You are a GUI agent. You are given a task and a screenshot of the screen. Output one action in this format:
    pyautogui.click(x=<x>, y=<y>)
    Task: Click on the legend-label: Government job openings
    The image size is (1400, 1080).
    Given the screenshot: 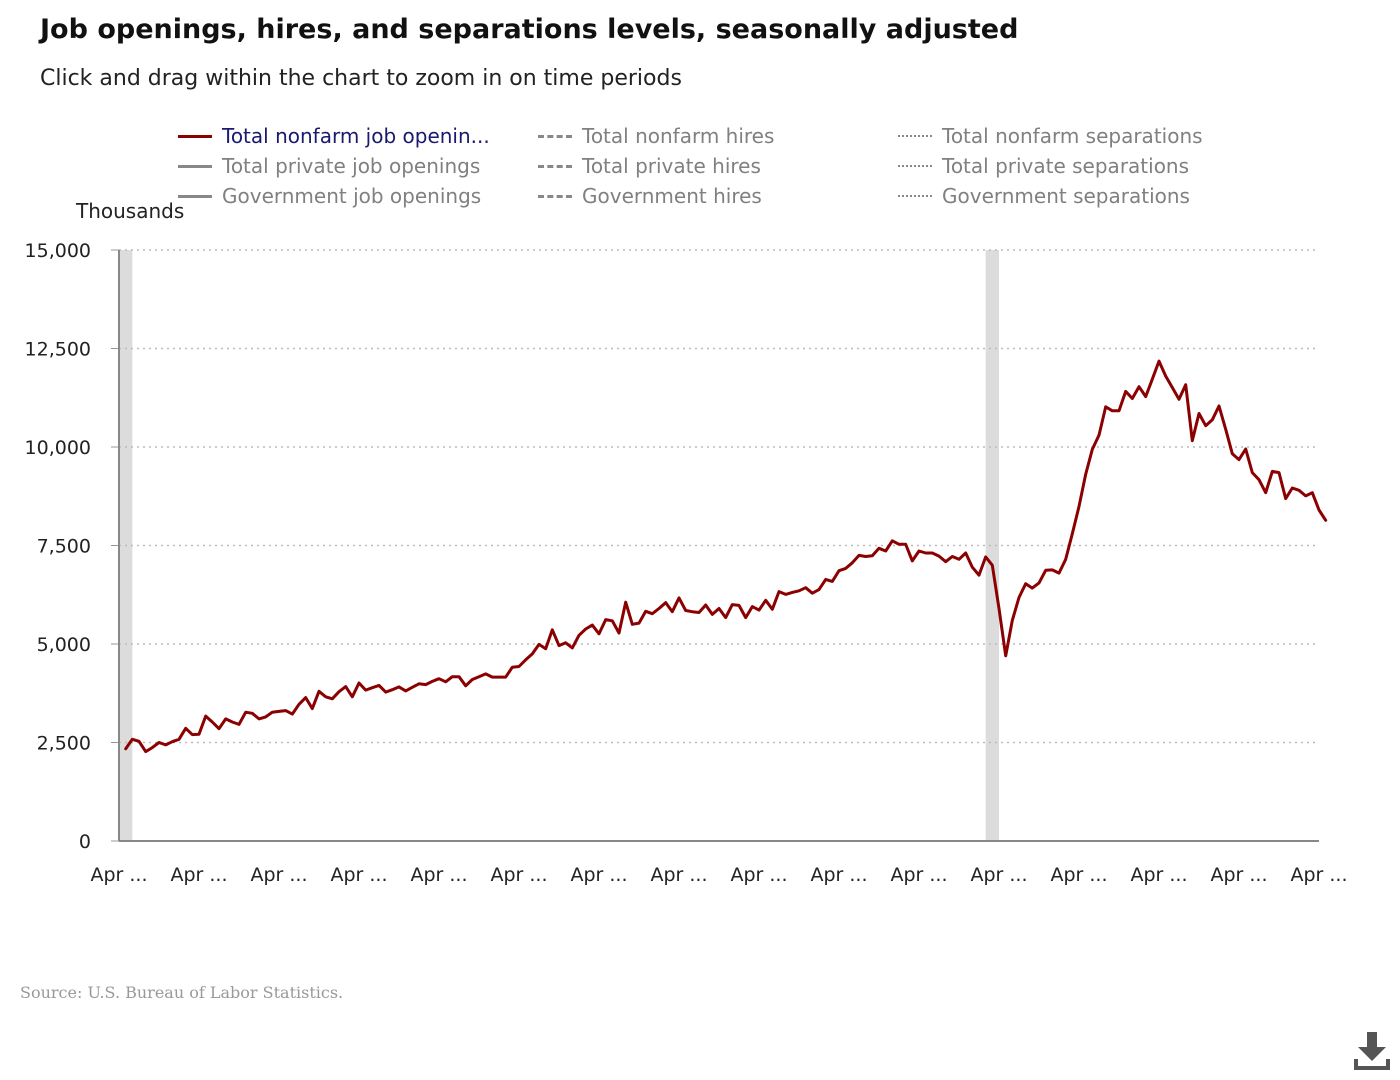 What is the action you would take?
    pyautogui.click(x=352, y=196)
    